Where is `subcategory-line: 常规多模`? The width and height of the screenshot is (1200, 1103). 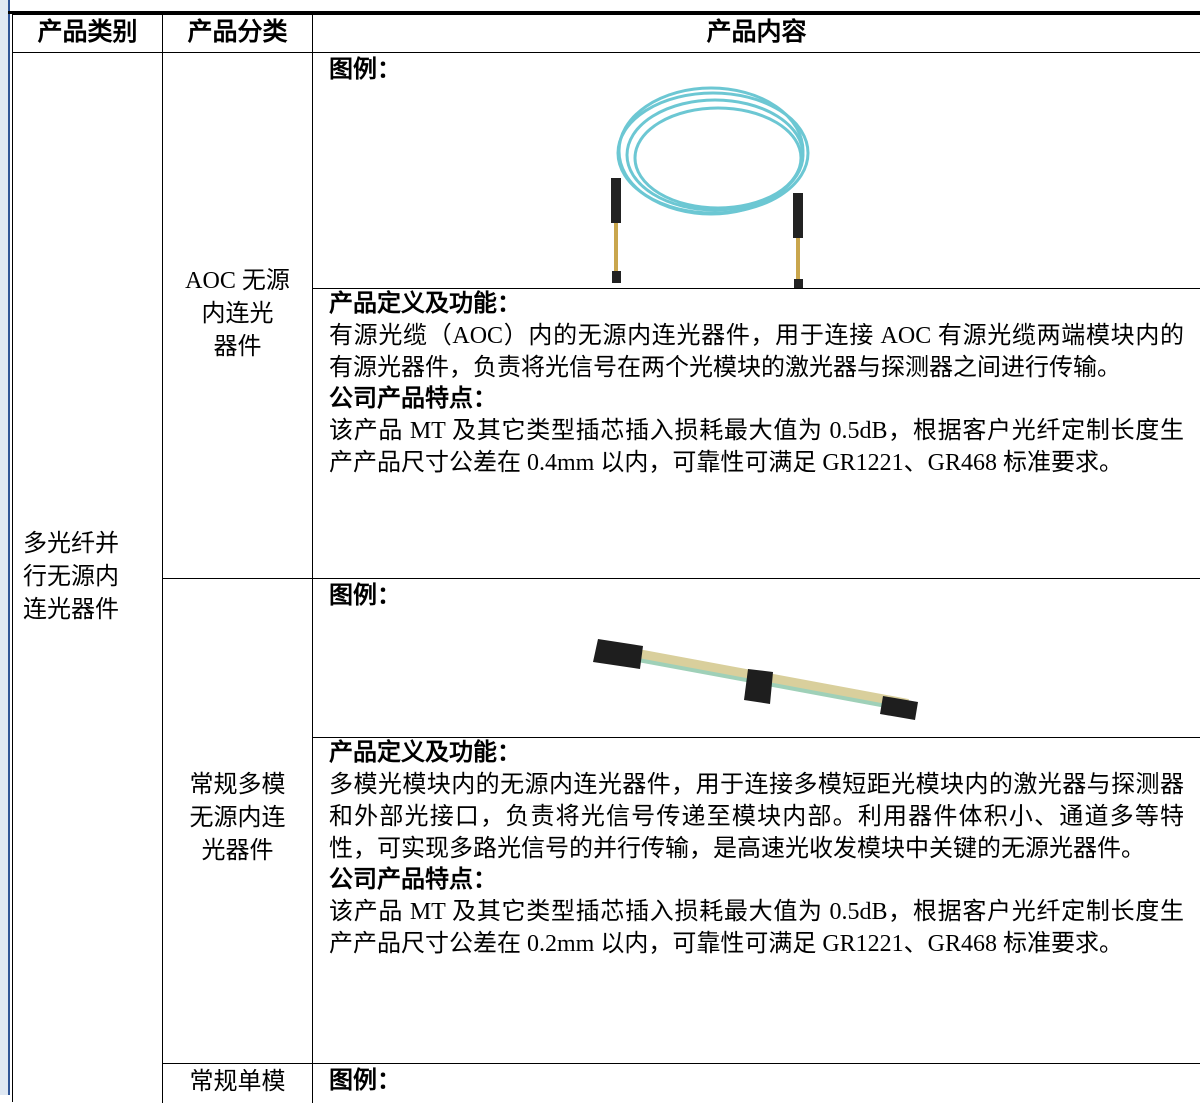 subcategory-line: 常规多模 is located at coordinates (237, 785).